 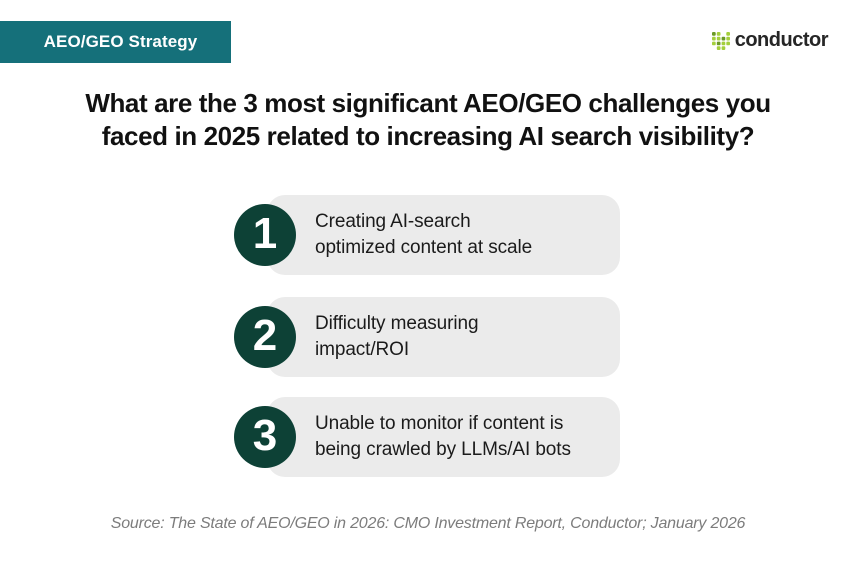 I want to click on challenge-text: Difficulty measuring impact/ROI, so click(x=463, y=337).